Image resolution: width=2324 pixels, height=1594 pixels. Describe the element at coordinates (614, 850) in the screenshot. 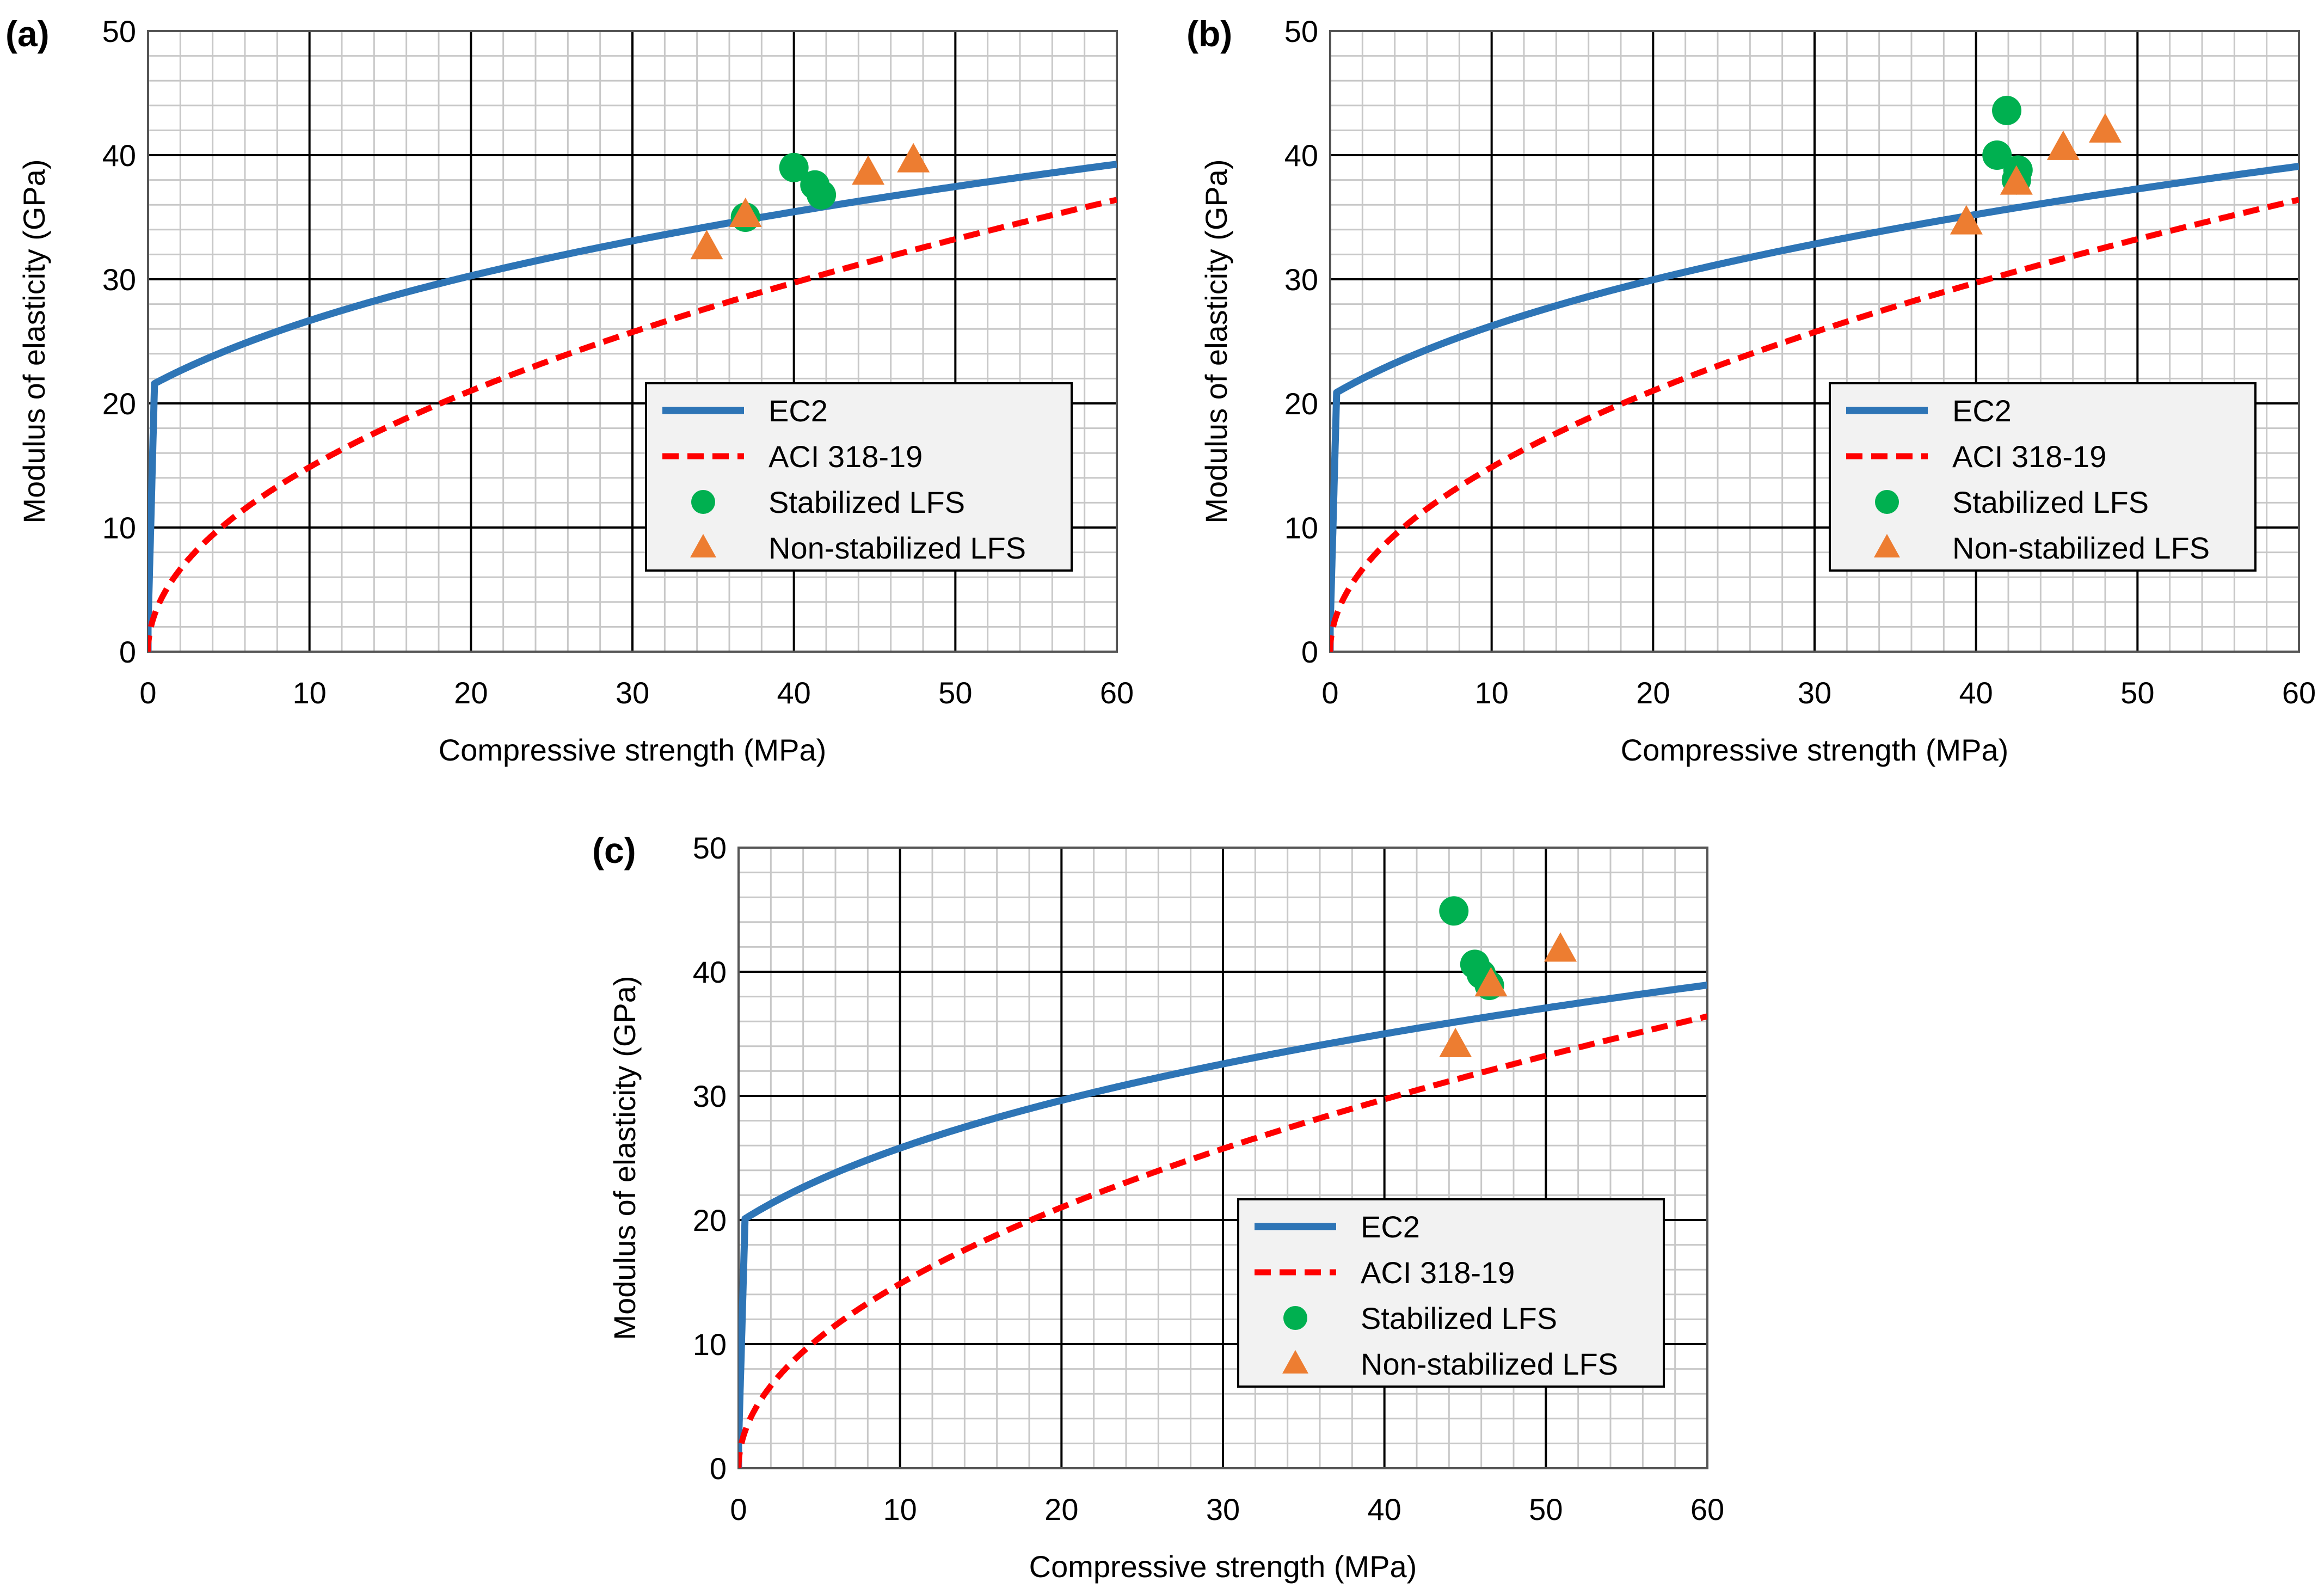

I see `panel-label: (c)` at that location.